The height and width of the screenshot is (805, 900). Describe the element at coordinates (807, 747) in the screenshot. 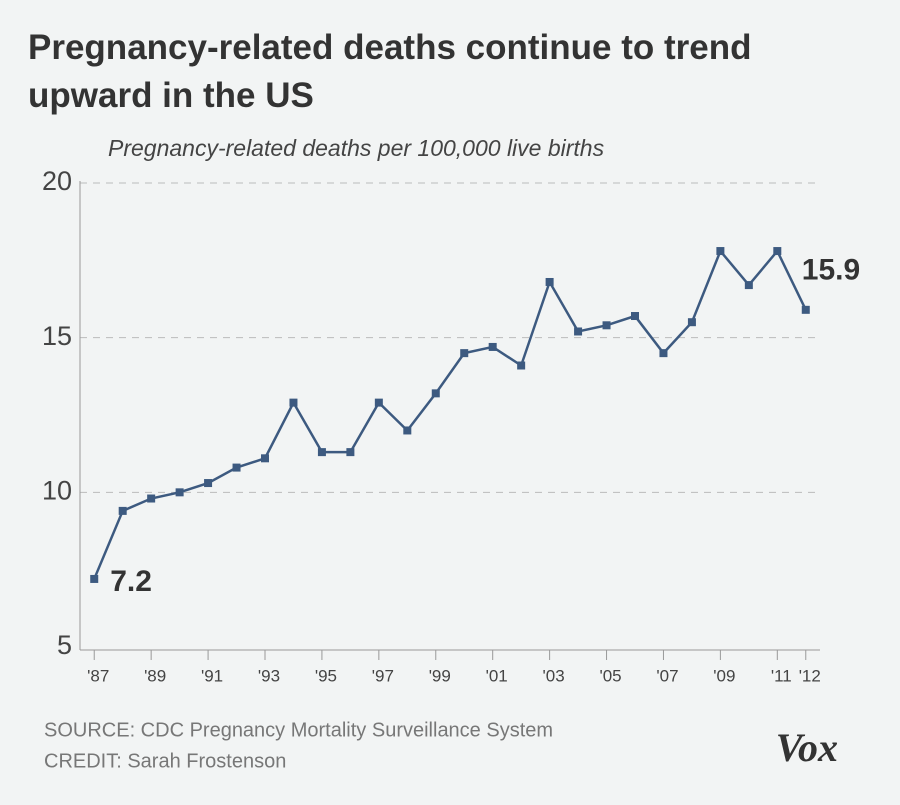

I see `logo: Vox` at that location.